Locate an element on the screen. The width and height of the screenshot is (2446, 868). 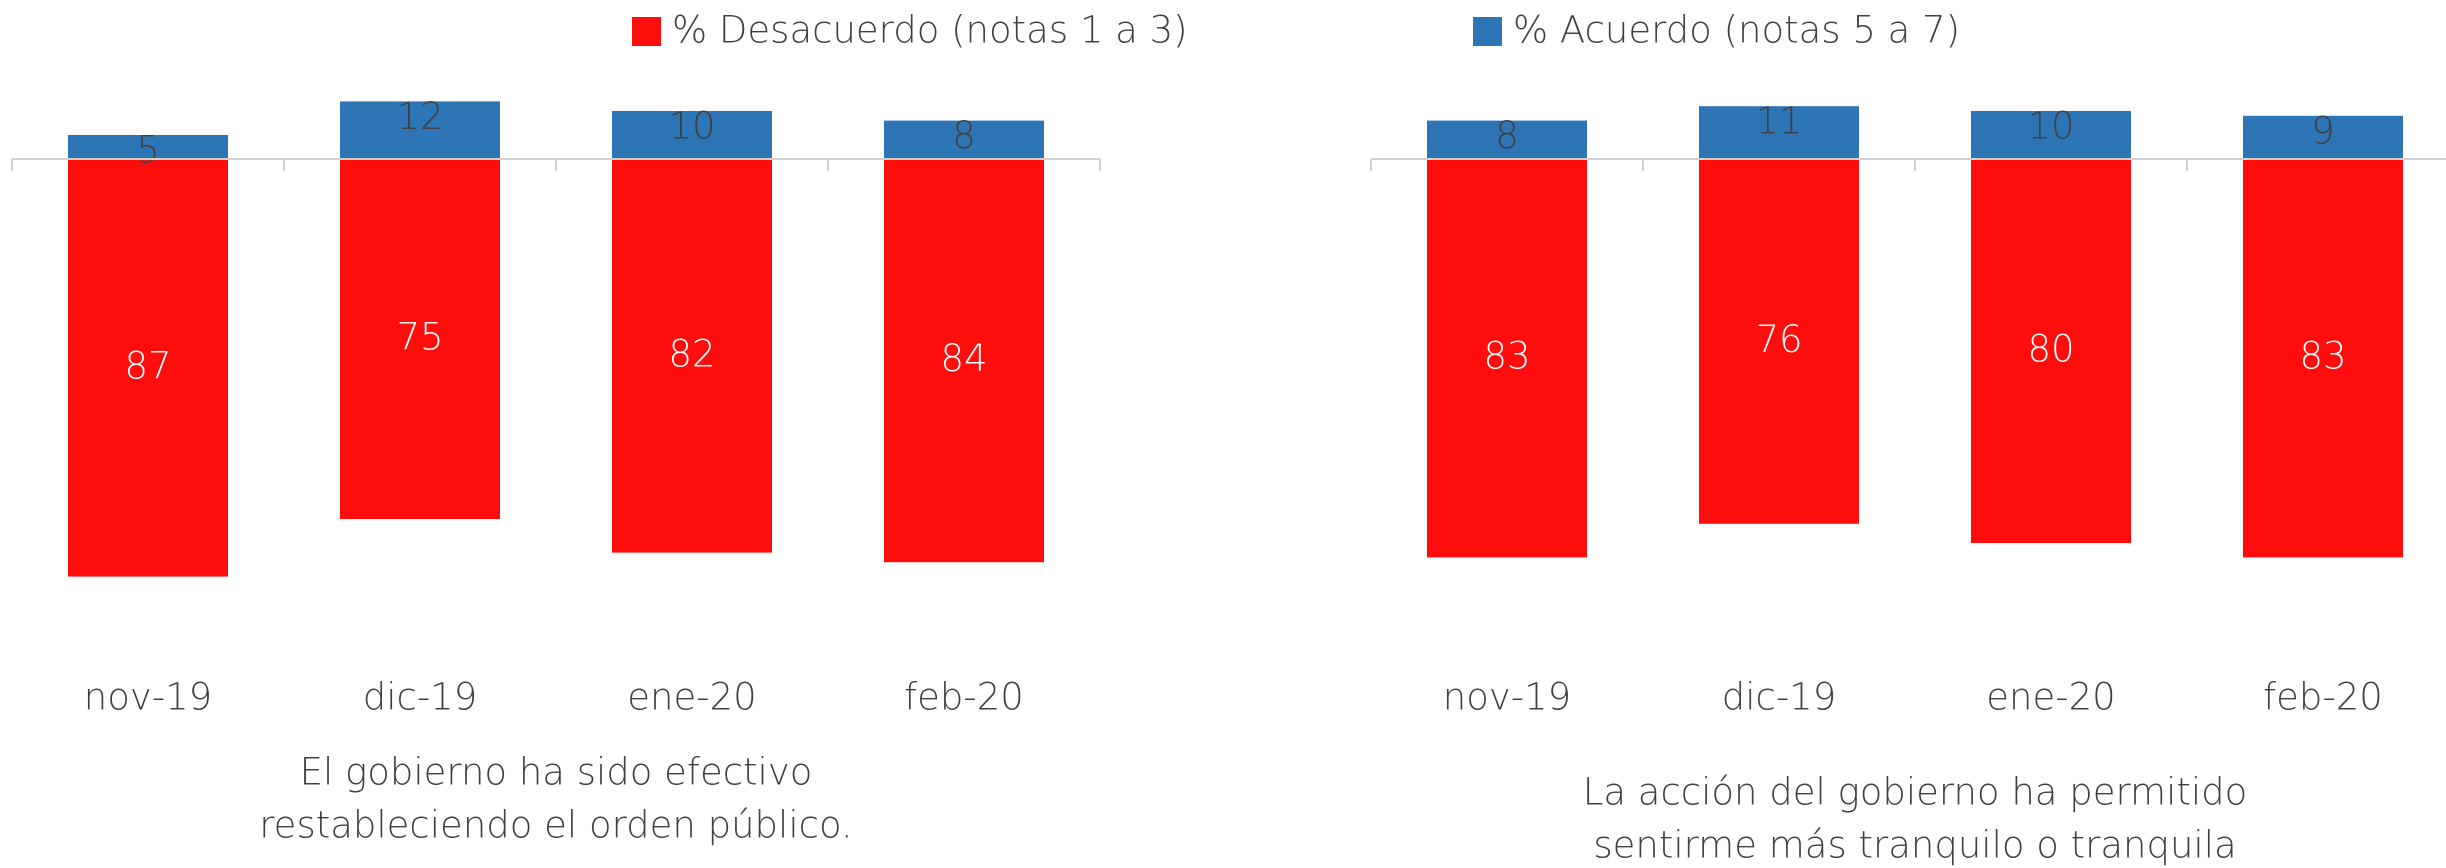
data-label: 11 is located at coordinates (1778, 121).